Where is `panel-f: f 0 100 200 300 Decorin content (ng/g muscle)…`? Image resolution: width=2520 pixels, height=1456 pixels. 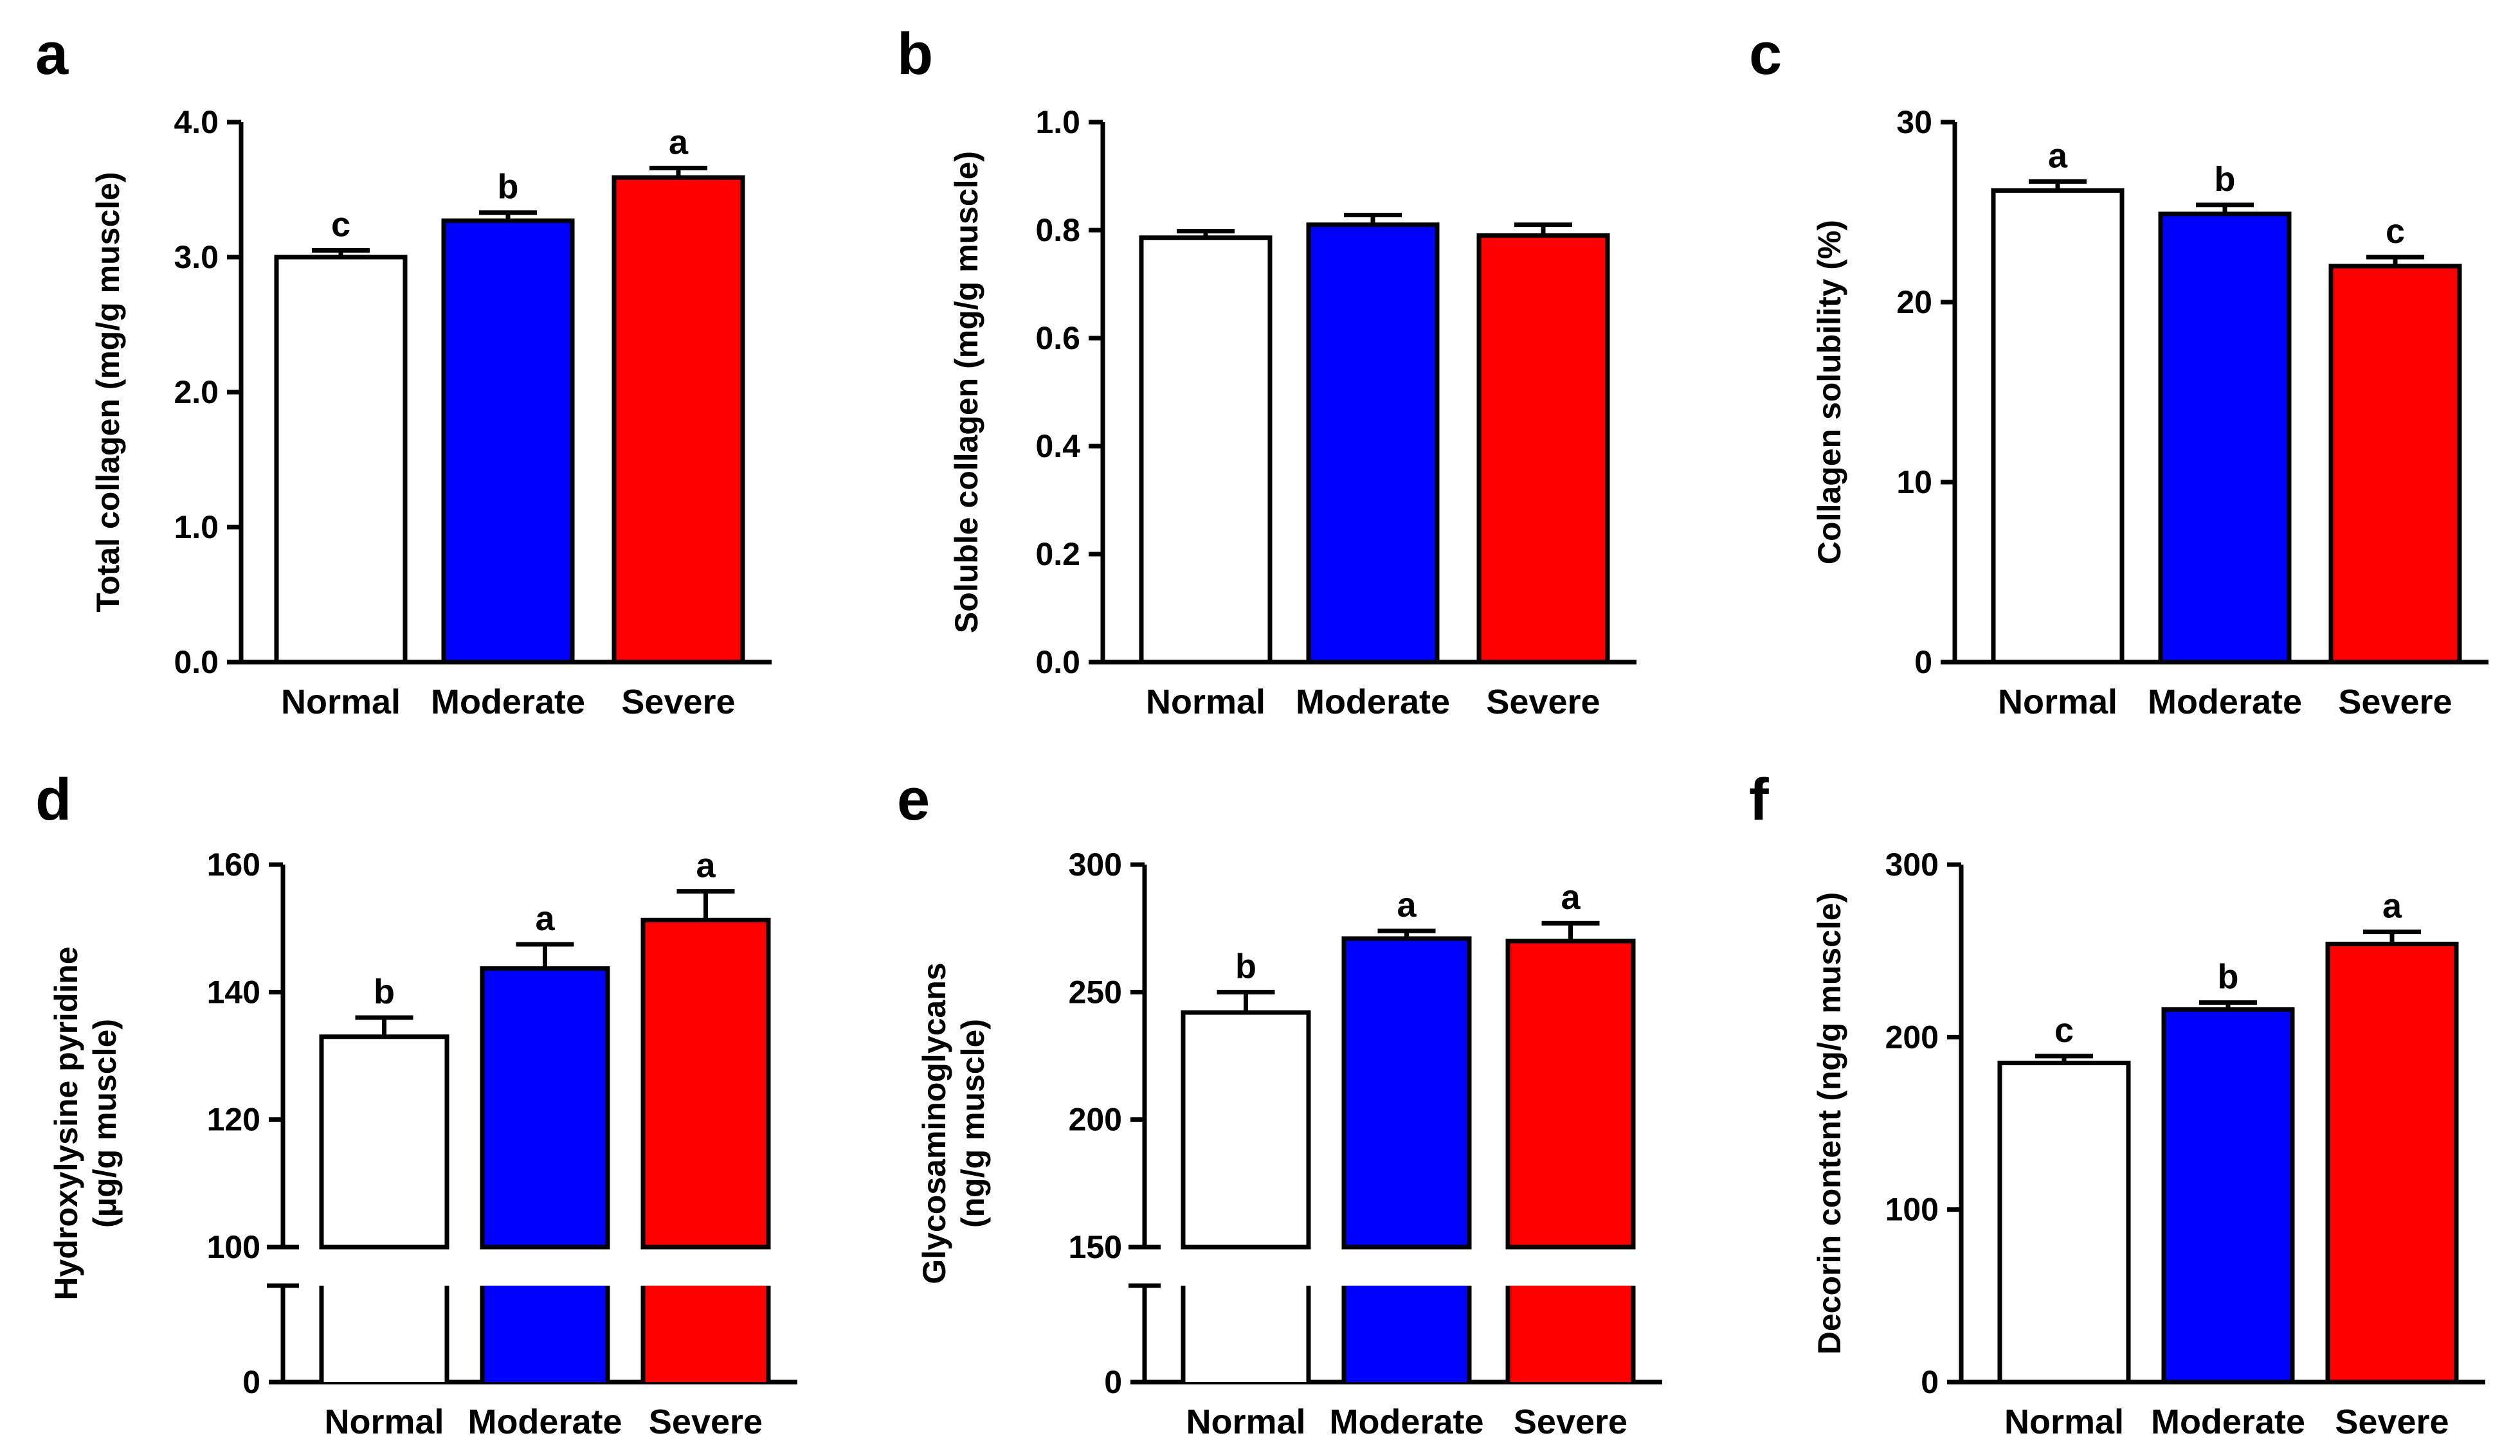
panel-f: f 0 100 200 300 Decorin content (ng/g muscle)… is located at coordinates (2117, 1104).